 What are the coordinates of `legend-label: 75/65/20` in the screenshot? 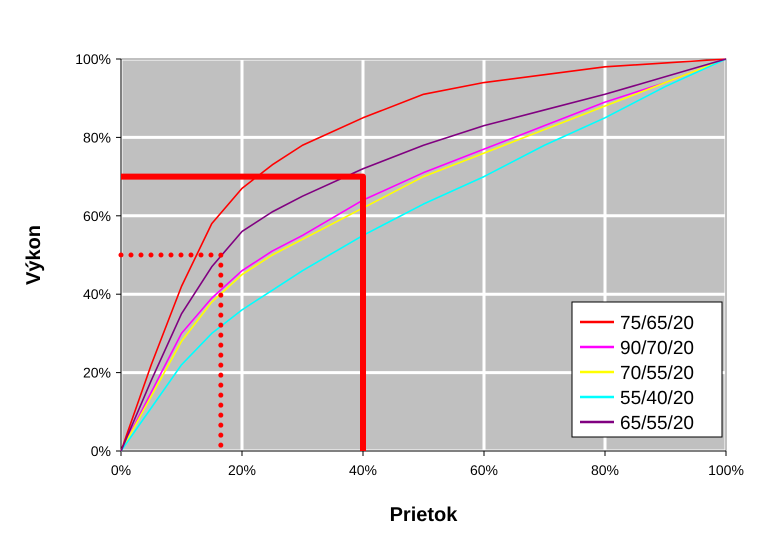 It's located at (657, 323).